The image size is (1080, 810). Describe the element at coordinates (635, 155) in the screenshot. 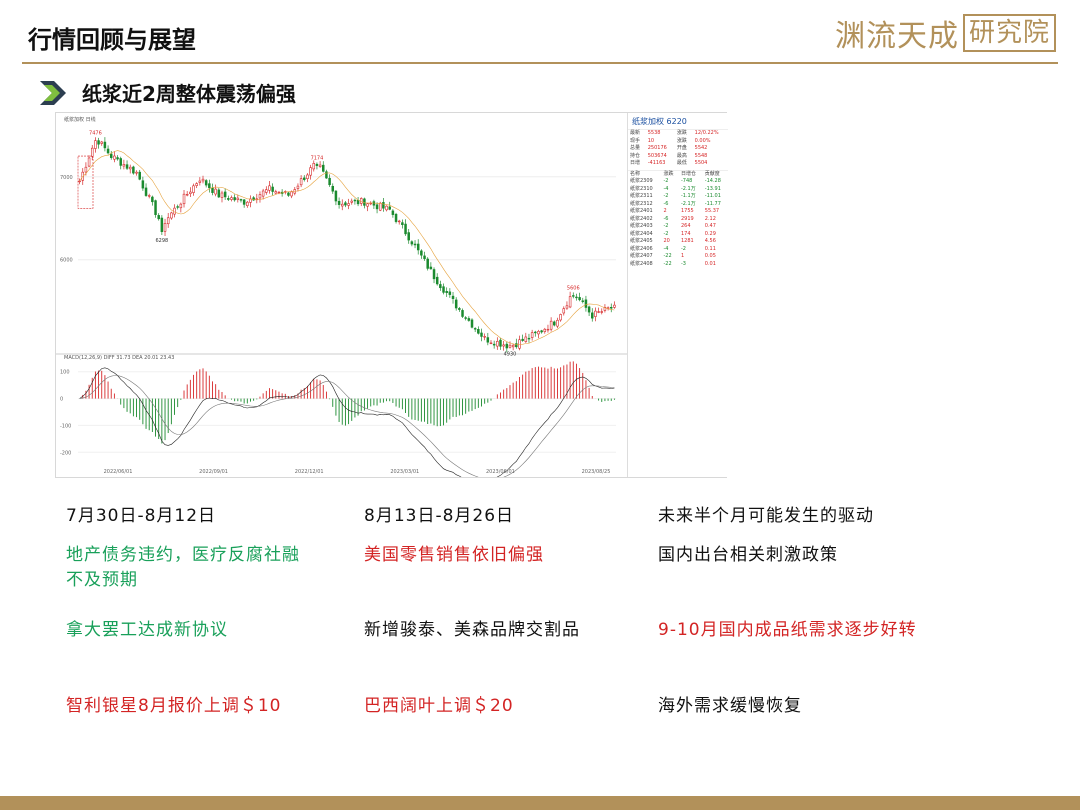

I see `quote-summary-cell: 持仓` at that location.